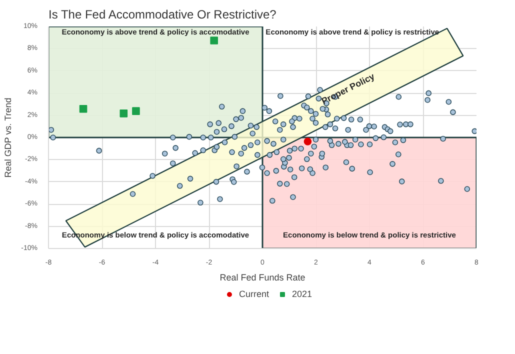  I want to click on legend-label: 2021, so click(302, 294).